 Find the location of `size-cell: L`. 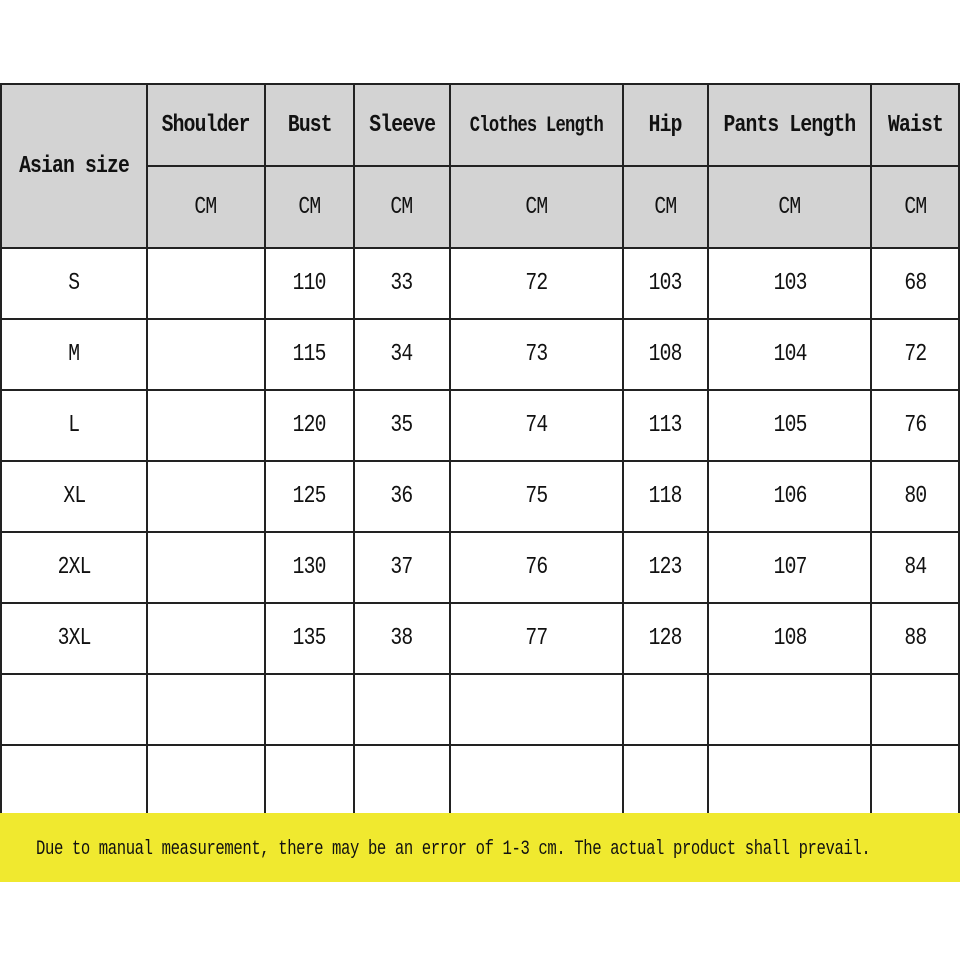

size-cell: L is located at coordinates (74, 425).